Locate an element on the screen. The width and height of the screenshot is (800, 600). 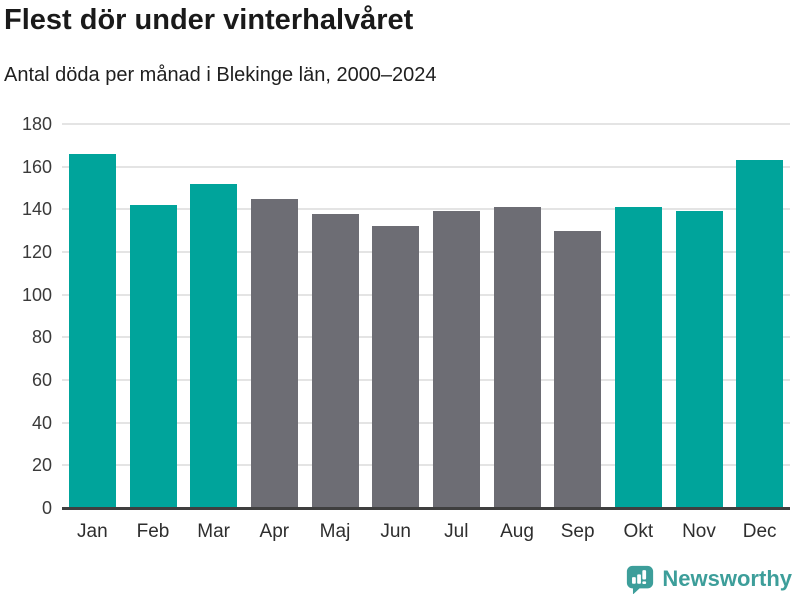
x-axis-line is located at coordinates (426, 508).